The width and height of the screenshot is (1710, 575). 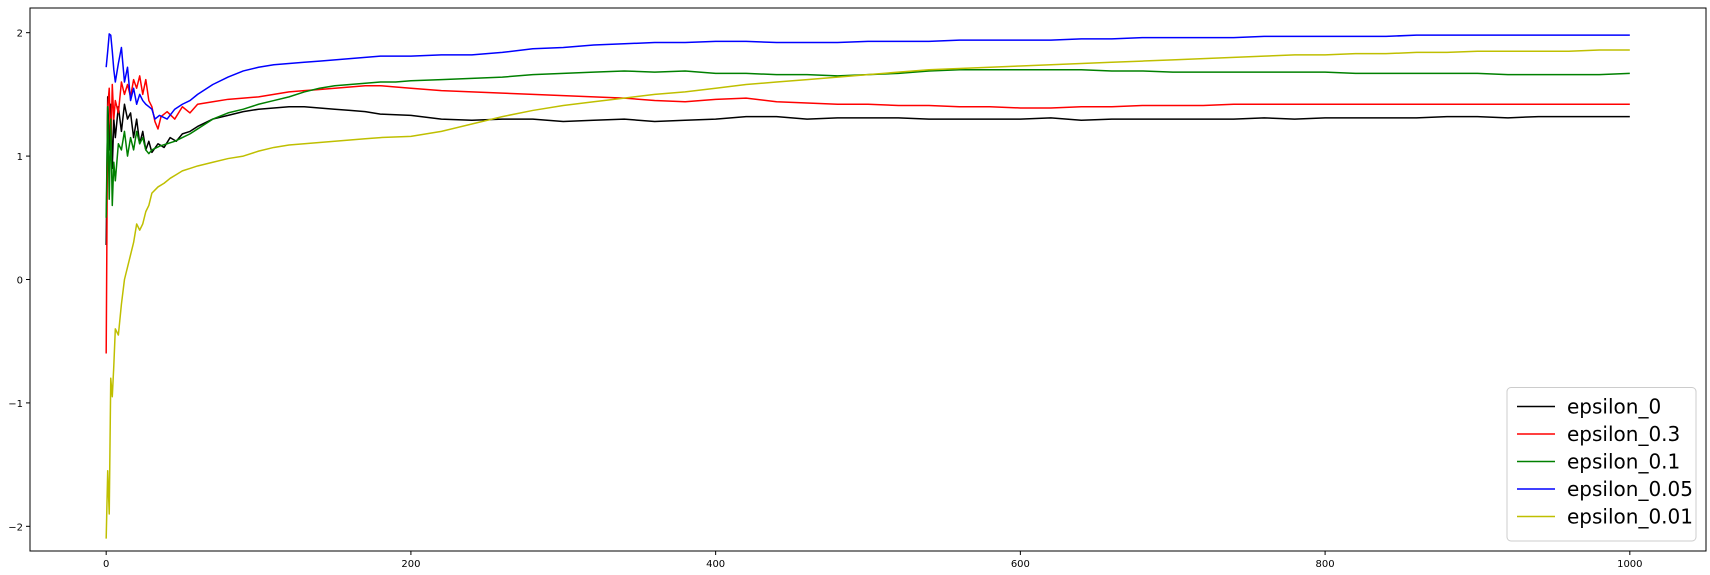 I want to click on legend-label: epsilon_0.01, so click(x=1630, y=517).